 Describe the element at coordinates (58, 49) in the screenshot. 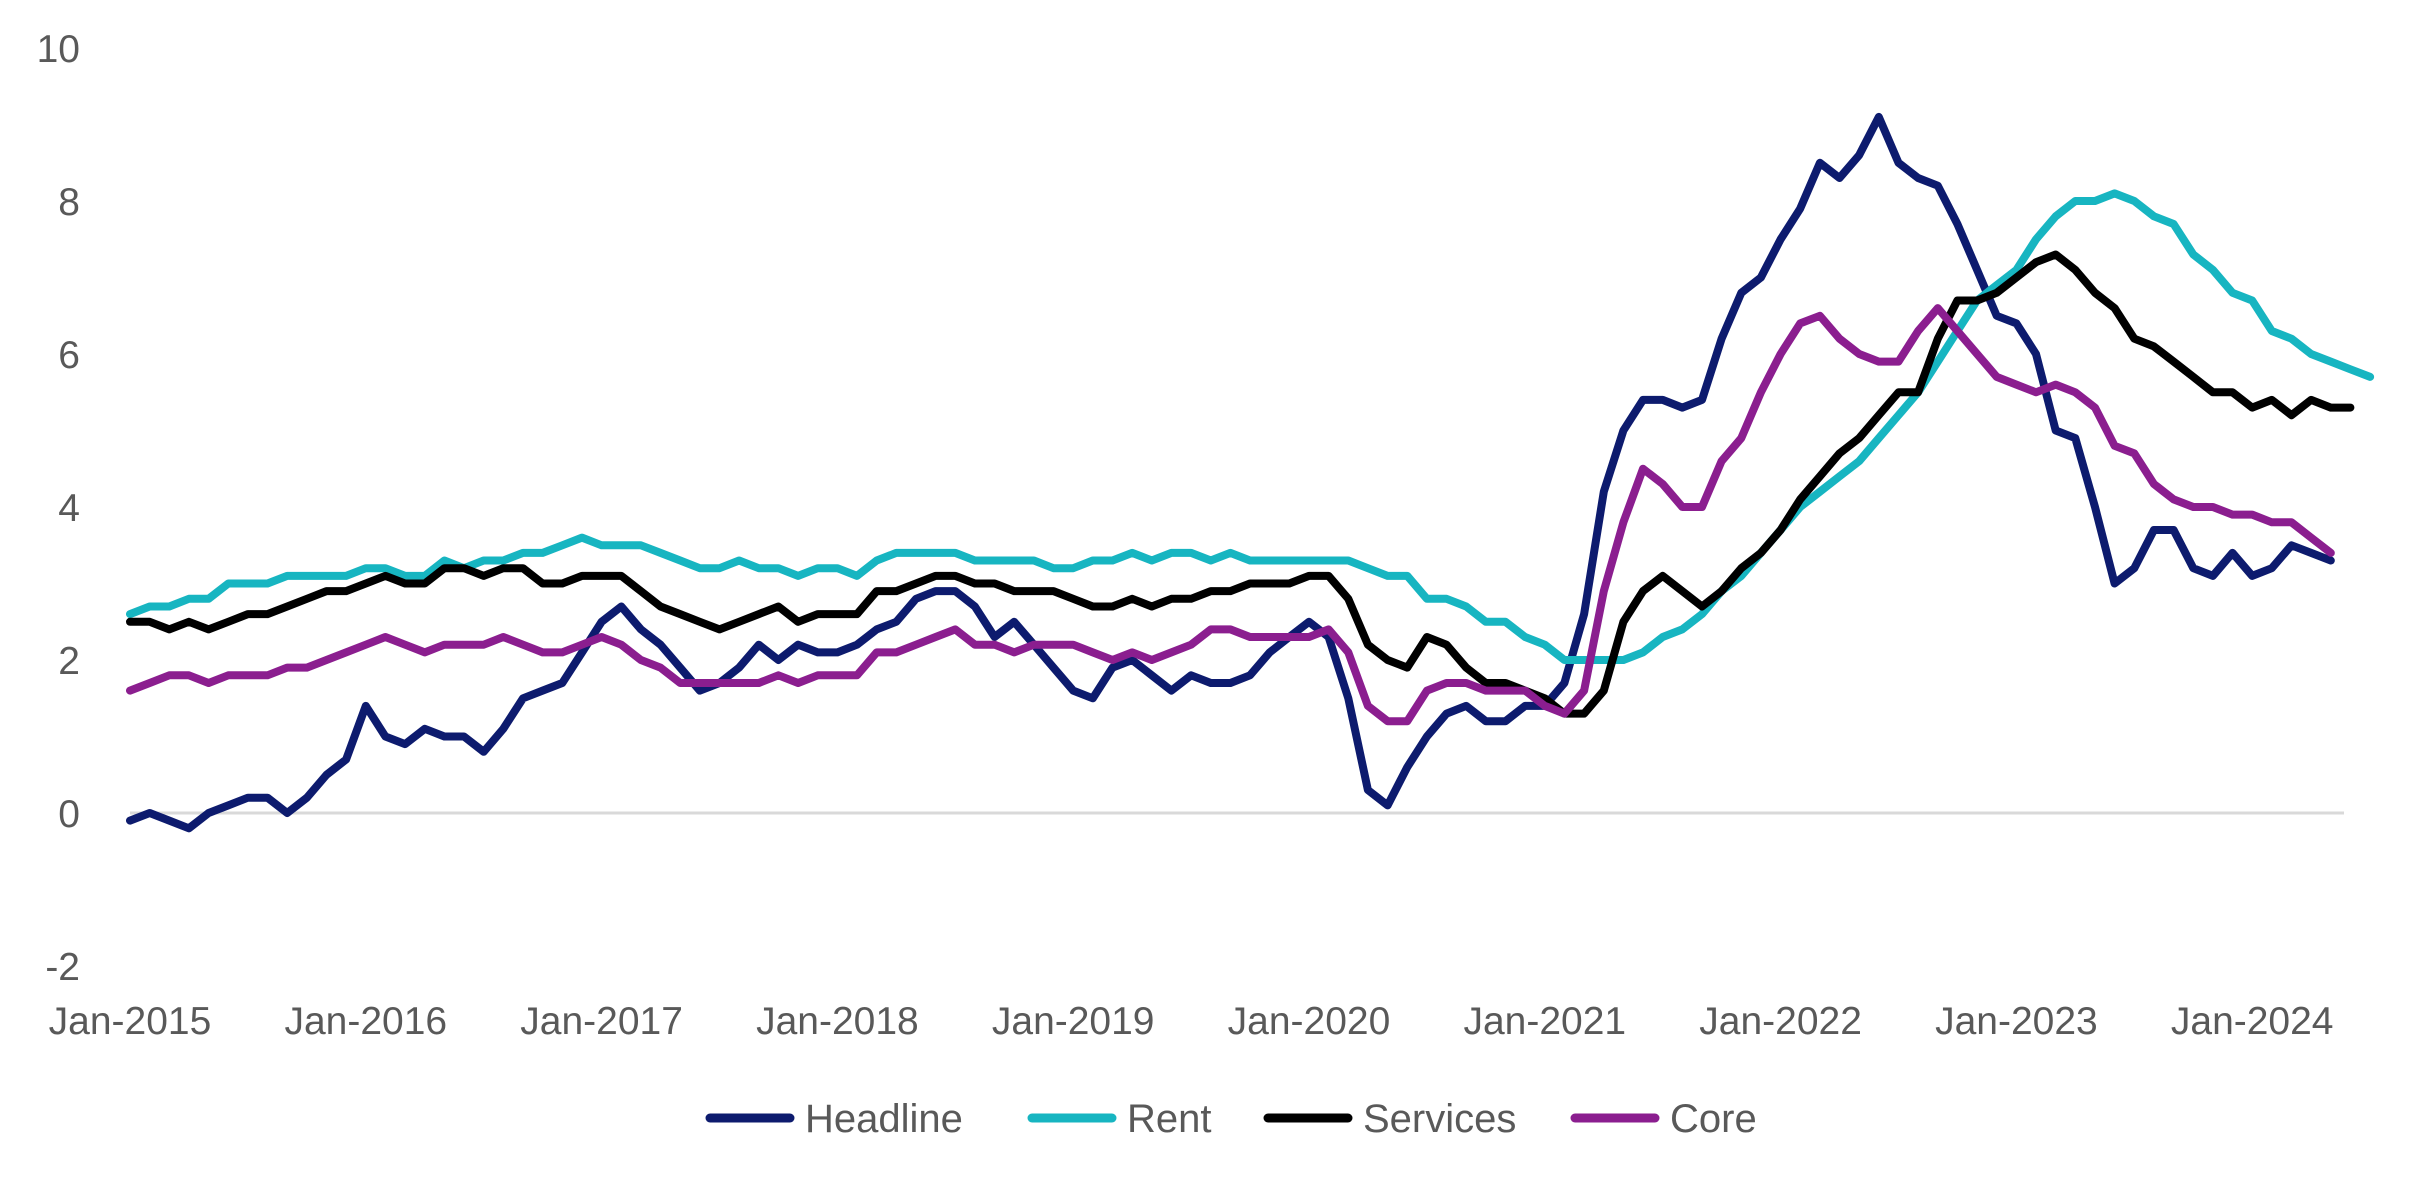

I see `y-tick-label: 10` at that location.